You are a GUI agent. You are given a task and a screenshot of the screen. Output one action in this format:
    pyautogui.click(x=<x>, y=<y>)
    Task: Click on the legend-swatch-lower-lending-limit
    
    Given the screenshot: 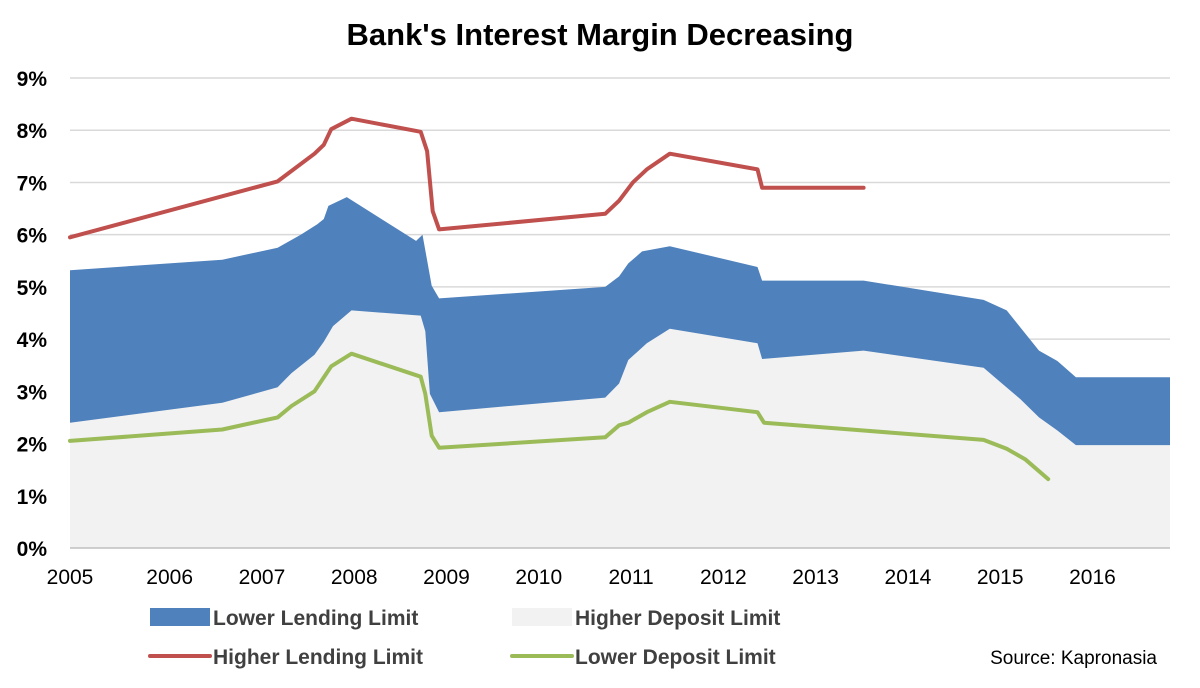 What is the action you would take?
    pyautogui.click(x=180, y=617)
    